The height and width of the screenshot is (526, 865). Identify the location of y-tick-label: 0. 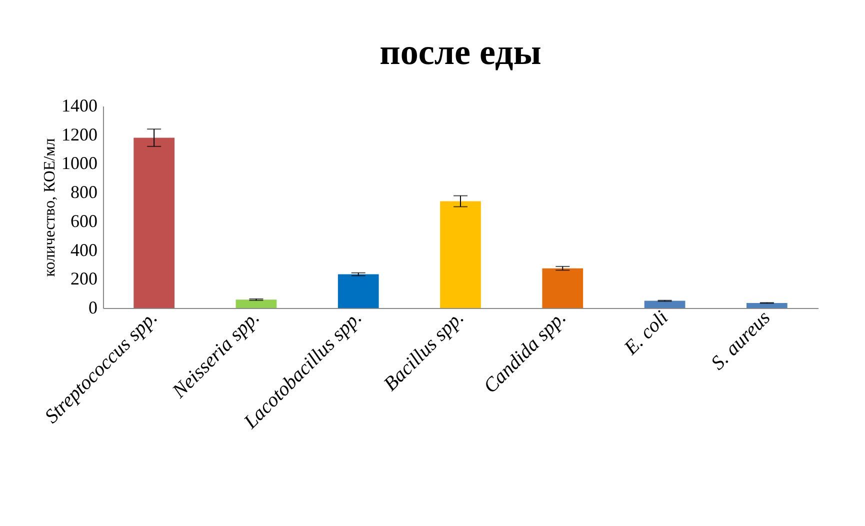
(93, 308).